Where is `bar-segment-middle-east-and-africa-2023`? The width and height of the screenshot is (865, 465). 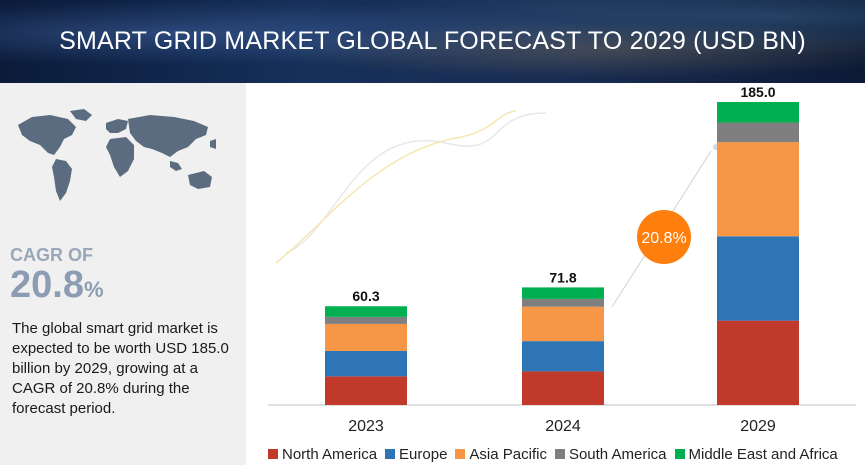 bar-segment-middle-east-and-africa-2023 is located at coordinates (366, 311).